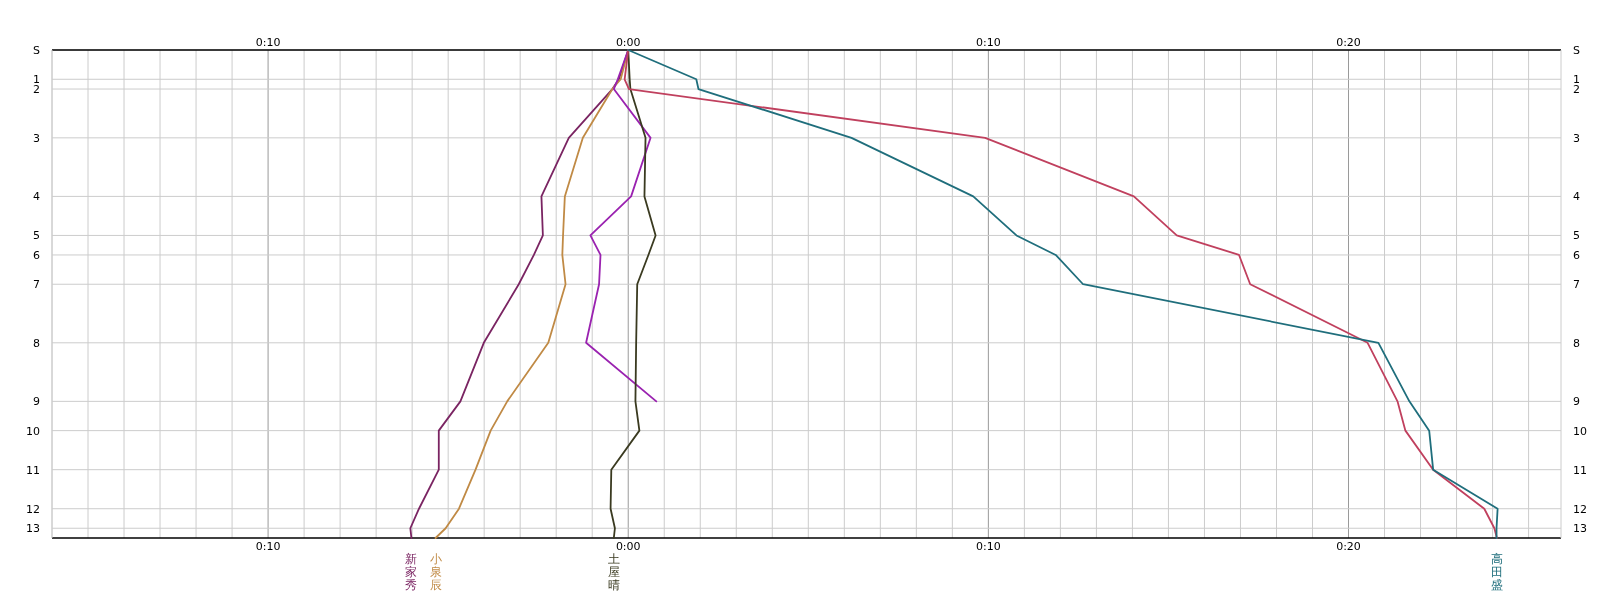 This screenshot has width=1623, height=600. Describe the element at coordinates (36, 90) in the screenshot. I see `category-label: 2` at that location.